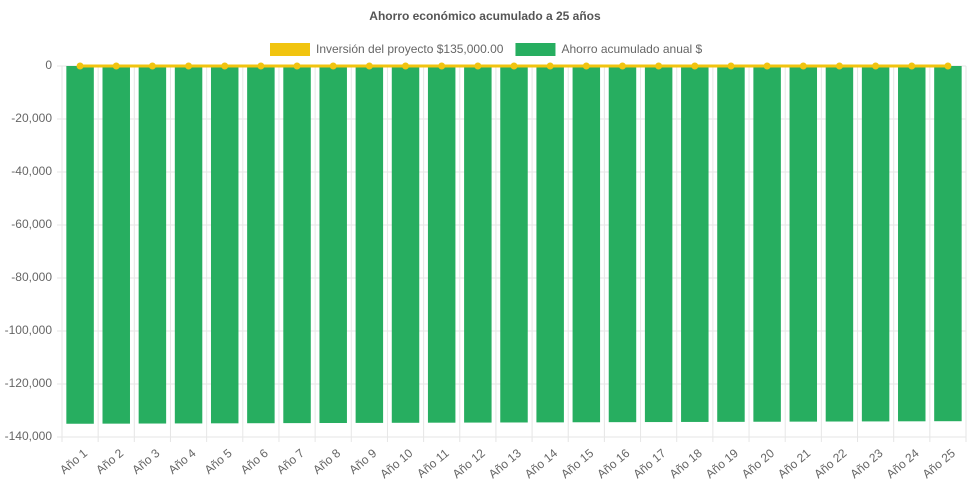 The image size is (971, 485). I want to click on y-tick-label: -20,000, so click(31, 118).